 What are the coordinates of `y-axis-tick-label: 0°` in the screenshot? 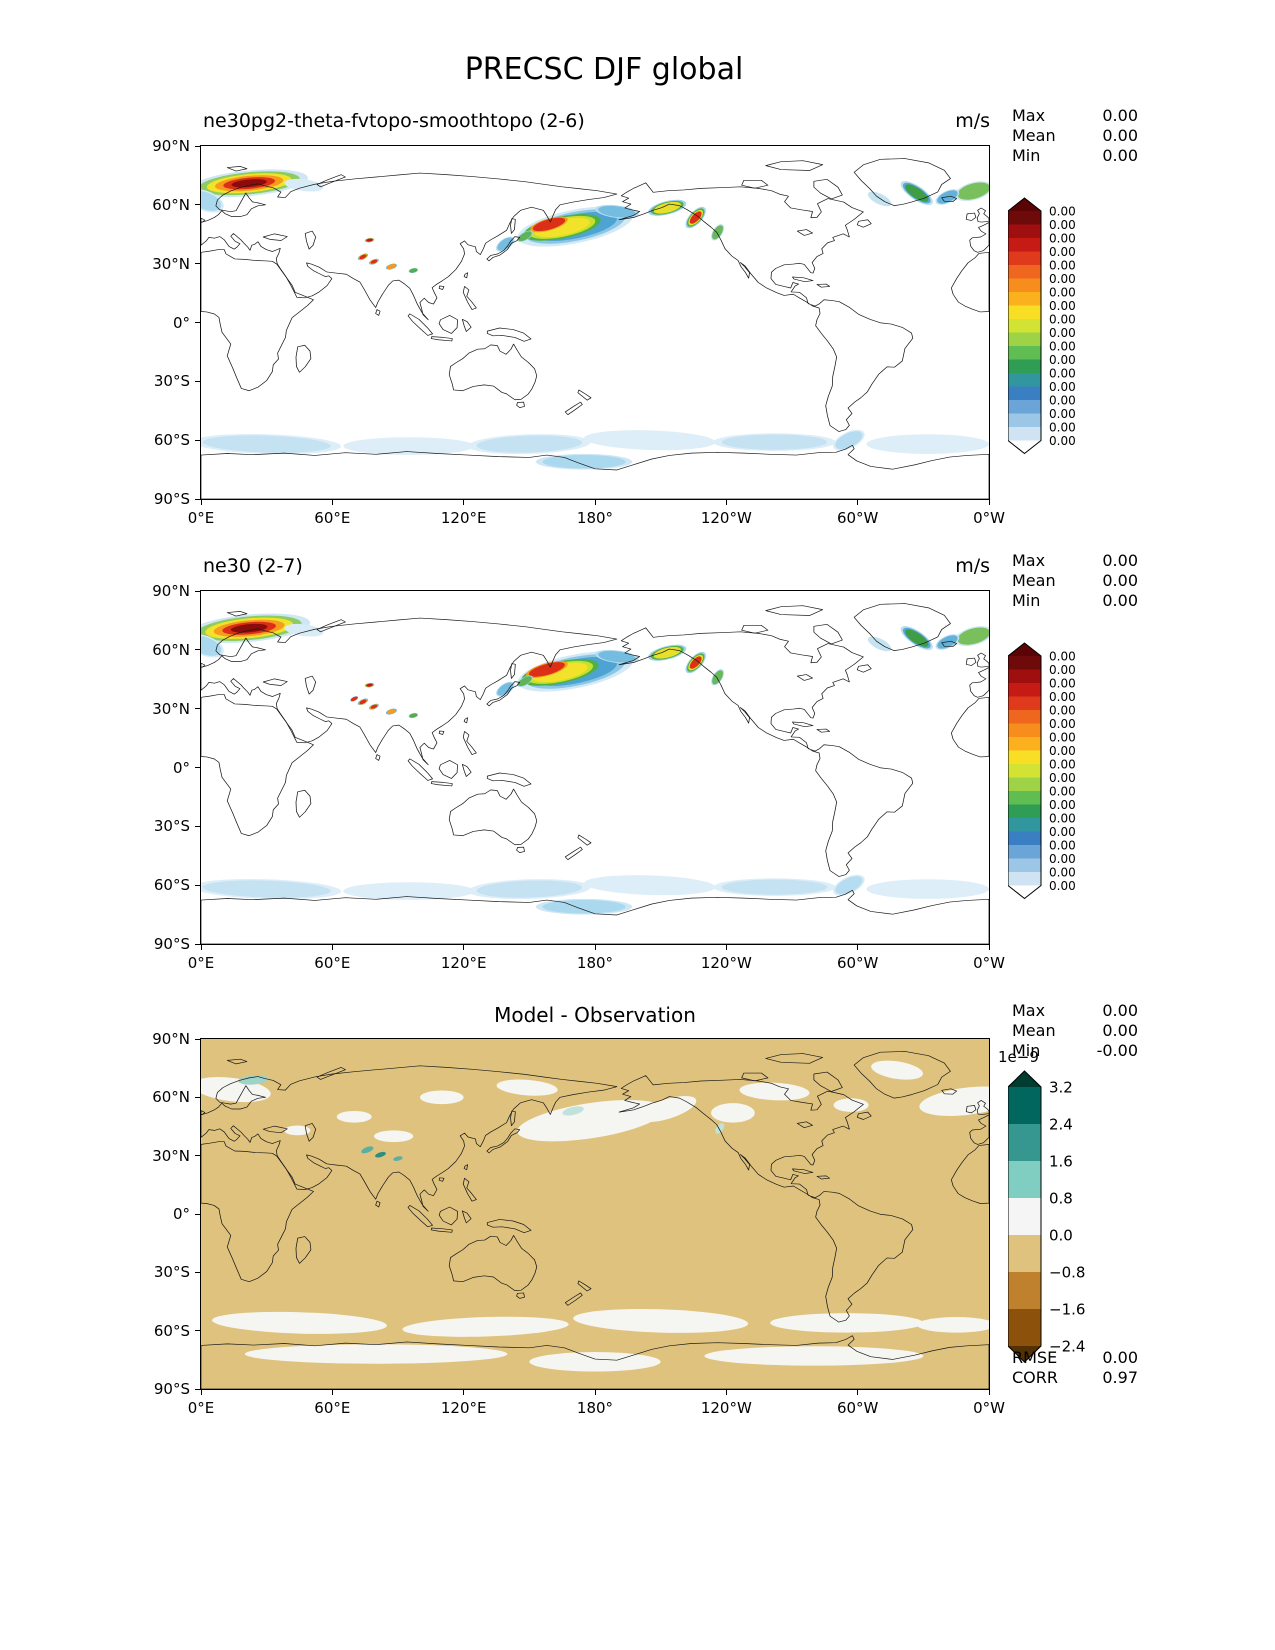 It's located at (181, 767).